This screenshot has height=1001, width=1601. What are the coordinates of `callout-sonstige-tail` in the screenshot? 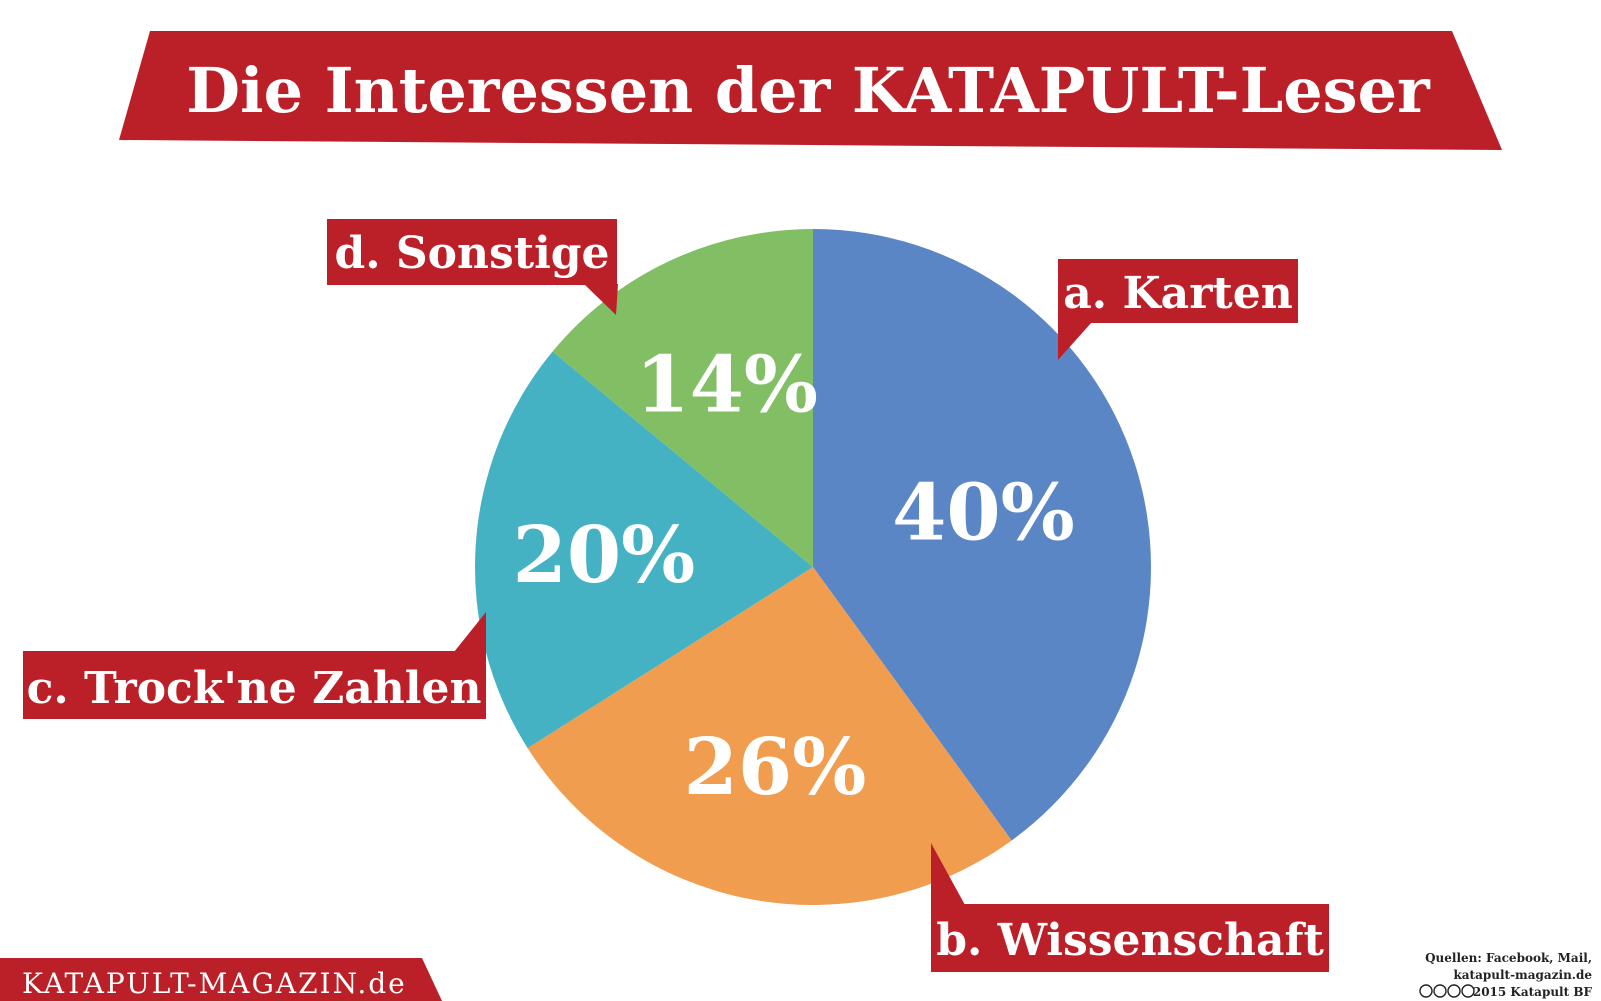 It's located at (601, 299).